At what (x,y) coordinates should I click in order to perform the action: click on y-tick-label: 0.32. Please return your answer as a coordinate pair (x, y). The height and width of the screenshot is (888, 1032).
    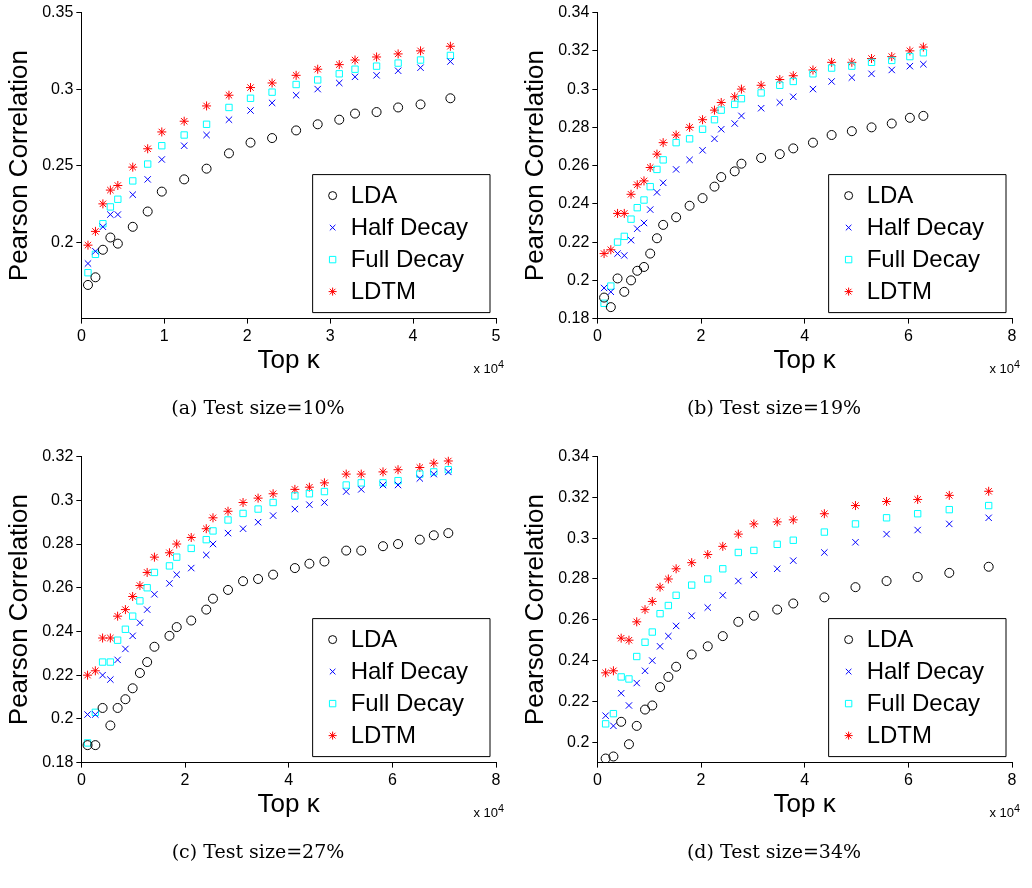
    Looking at the image, I should click on (574, 496).